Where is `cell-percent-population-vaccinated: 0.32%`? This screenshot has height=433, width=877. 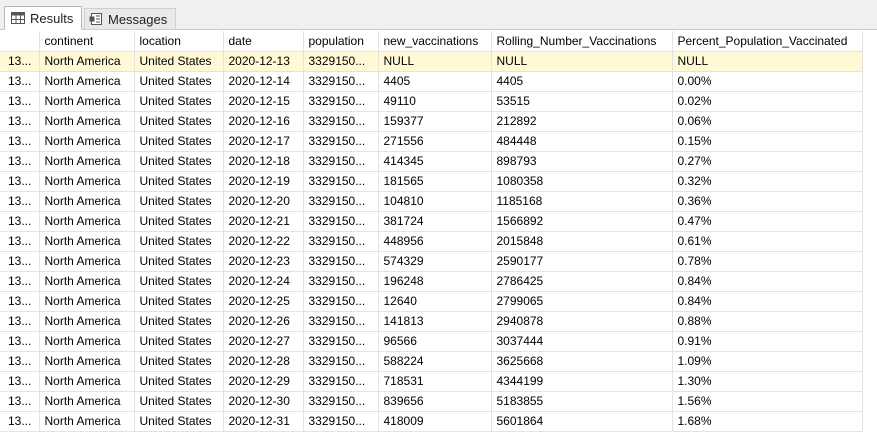
cell-percent-population-vaccinated: 0.32% is located at coordinates (767, 181).